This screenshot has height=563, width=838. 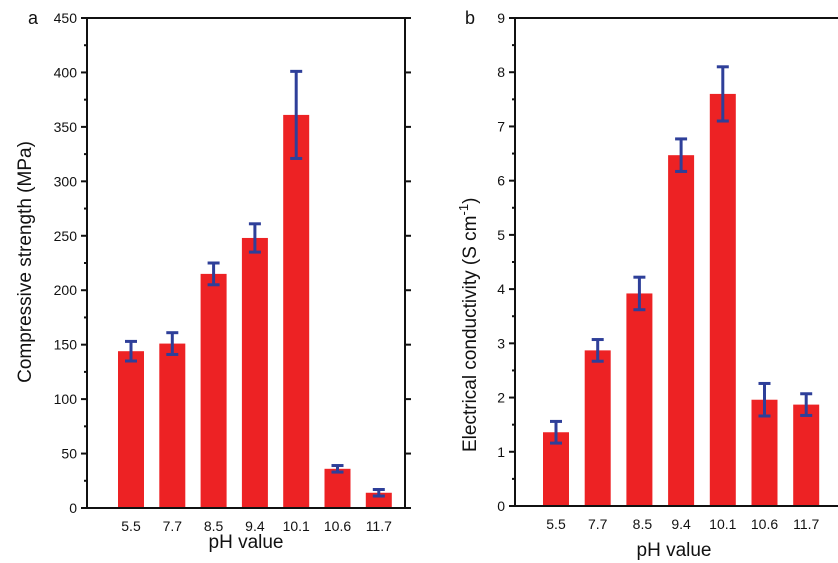 What do you see at coordinates (66, 399) in the screenshot?
I see `panel-a-y-tick-label: 100` at bounding box center [66, 399].